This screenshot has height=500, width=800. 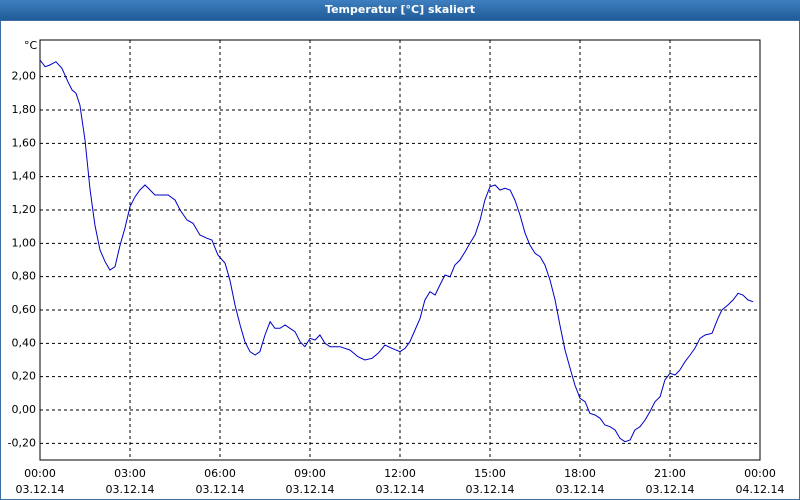 I want to click on x-tick-label: 15:00 03.12.14, so click(x=490, y=481).